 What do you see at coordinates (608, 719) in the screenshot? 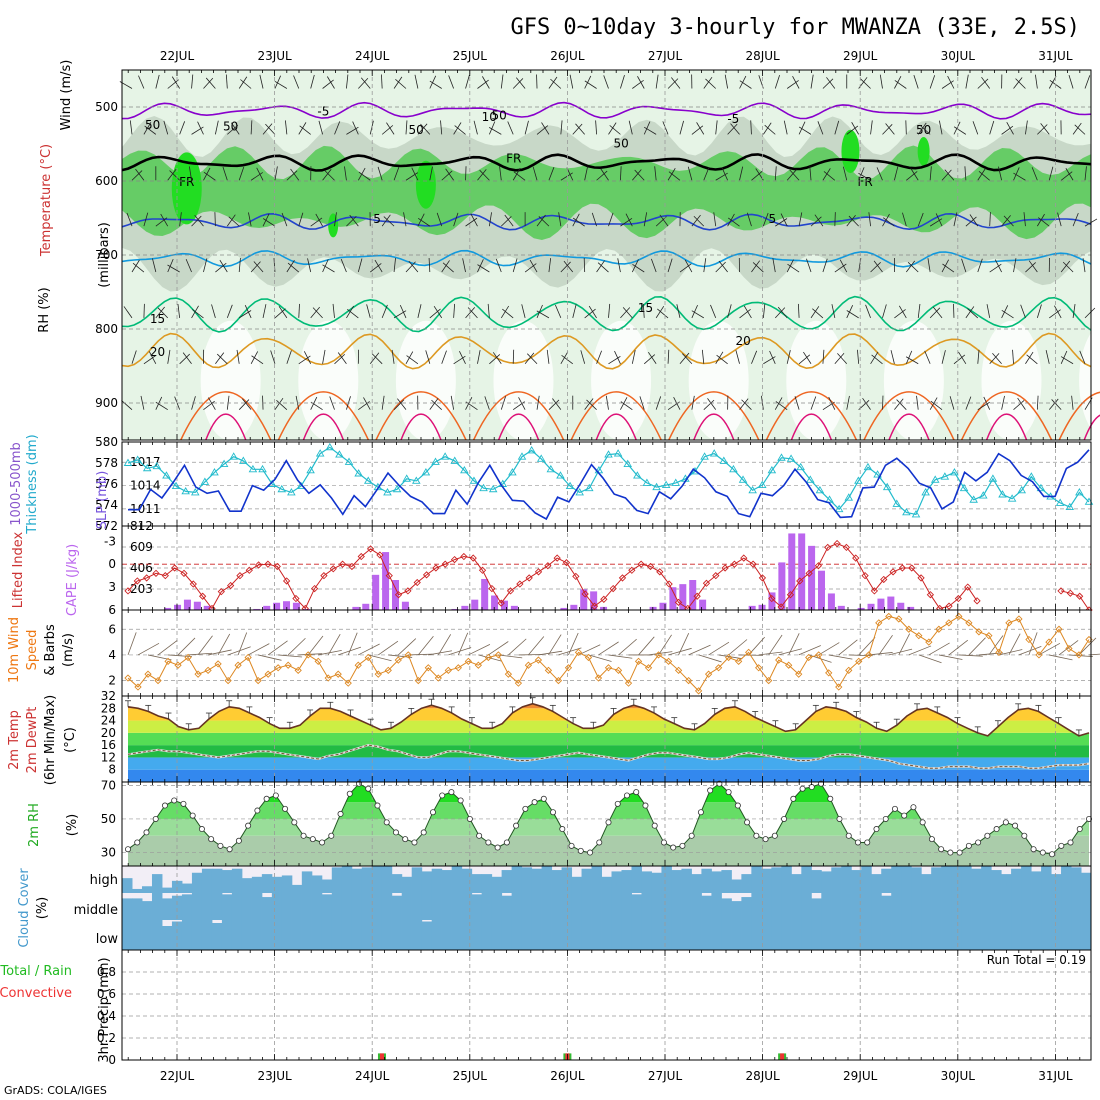
I see `temp-line` at bounding box center [608, 719].